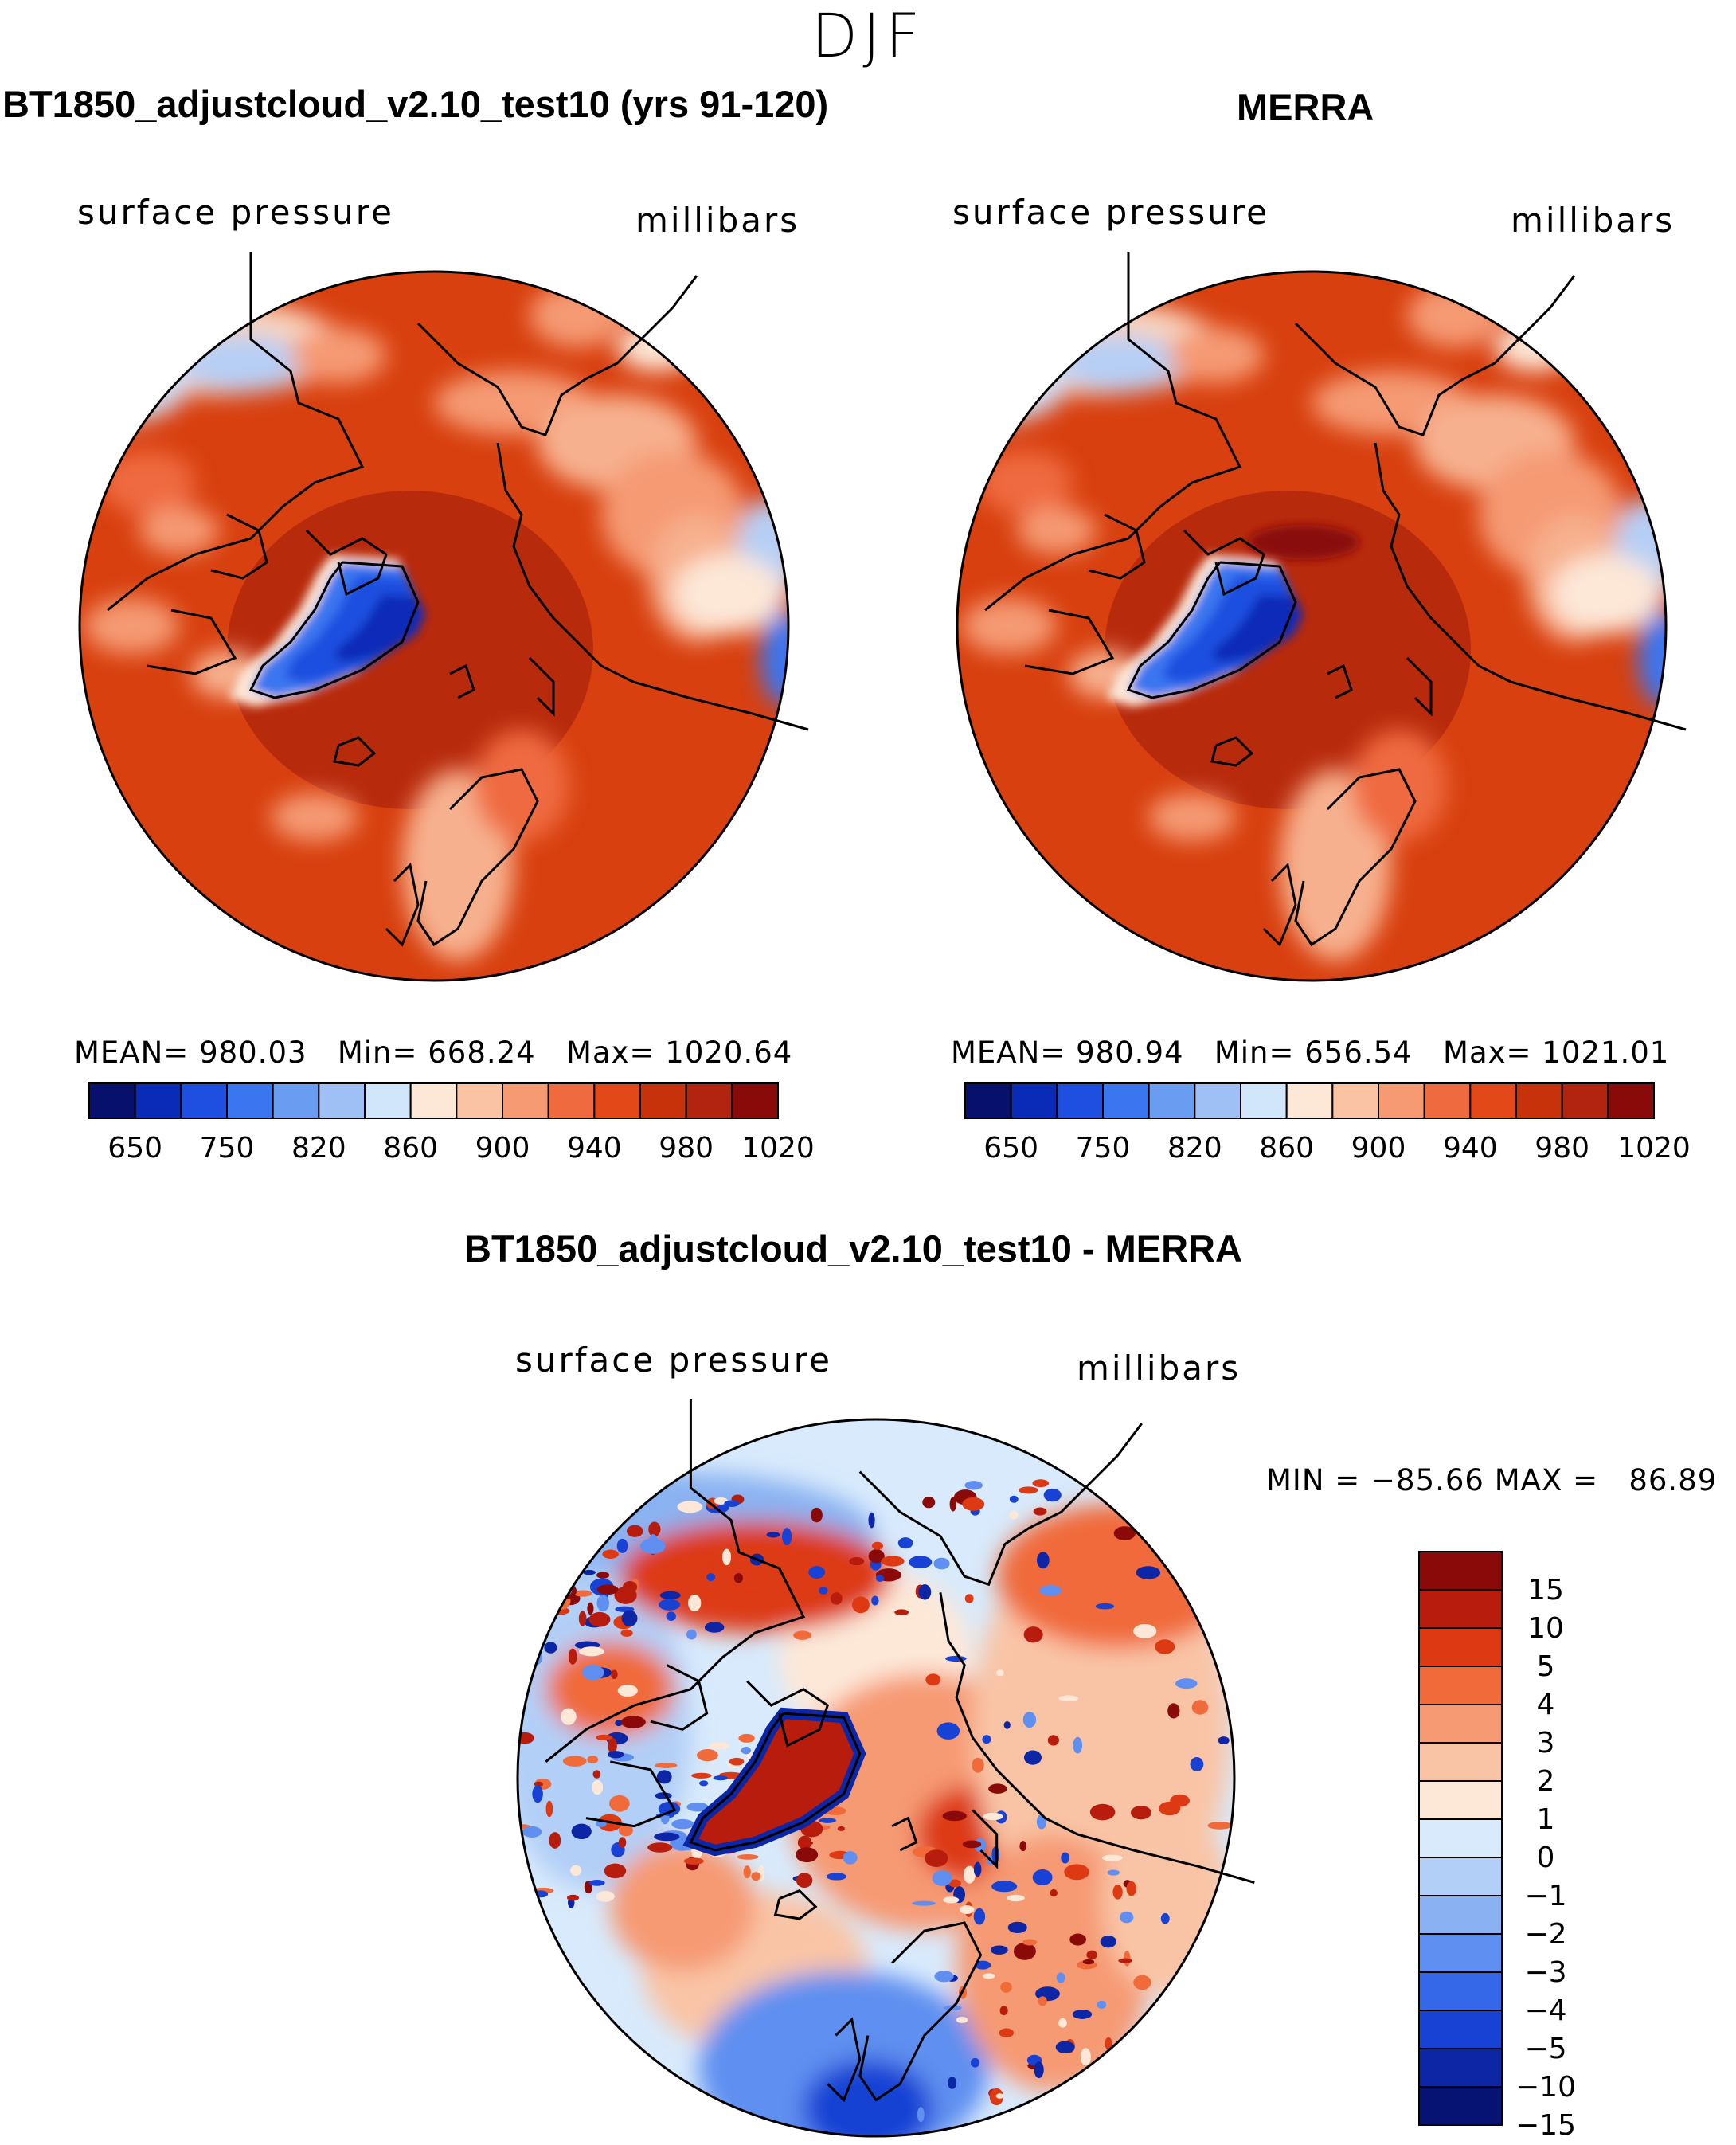 This screenshot has width=1736, height=2145. Describe the element at coordinates (1471, 1148) in the screenshot. I see `panel-2-colorbar-tick-label: 940` at that location.